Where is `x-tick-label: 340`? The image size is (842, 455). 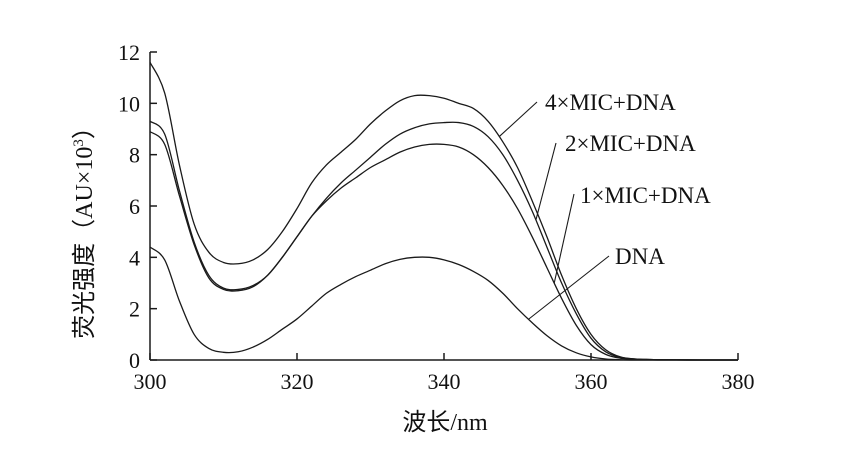
x-tick-label: 340 is located at coordinates (444, 381).